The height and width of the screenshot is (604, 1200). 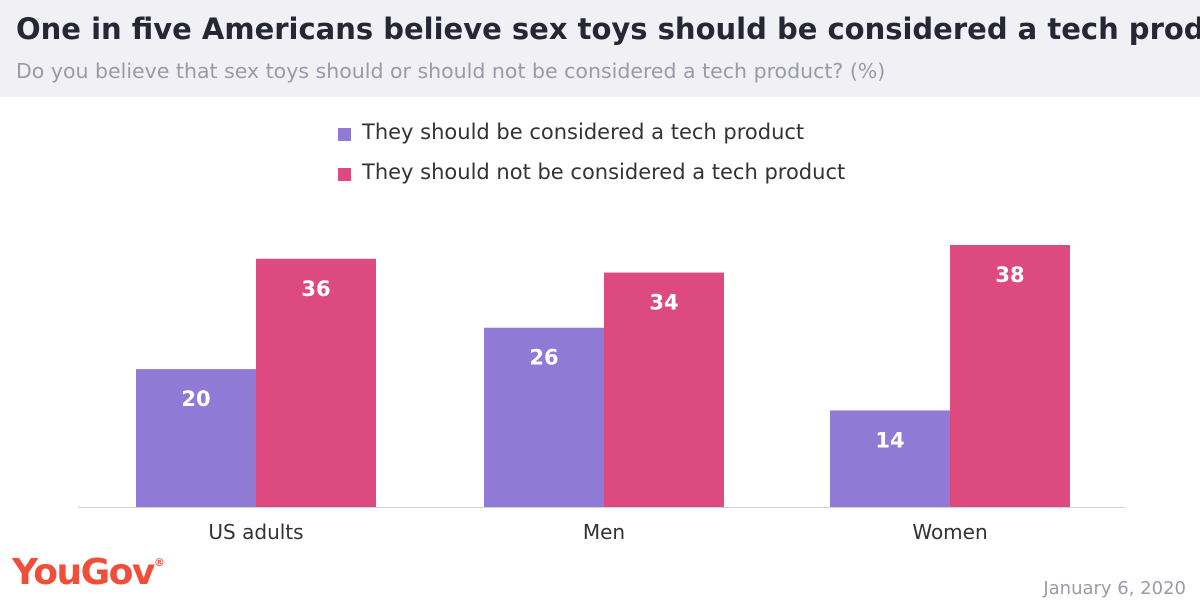 I want to click on x-tick-label-2: Women, so click(x=949, y=532).